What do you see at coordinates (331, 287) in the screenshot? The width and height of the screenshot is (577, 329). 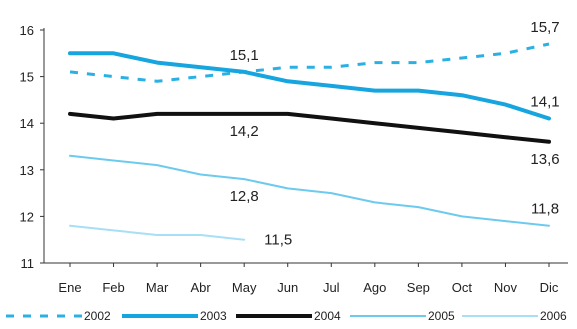 I see `x-tick-label: Jul` at bounding box center [331, 287].